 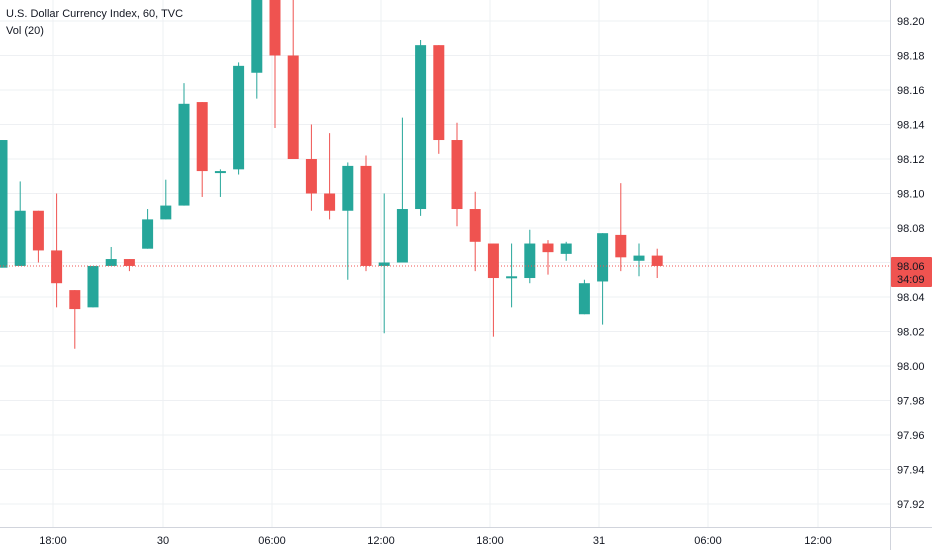 I want to click on volume-indicator-label: Vol (20), so click(x=25, y=31).